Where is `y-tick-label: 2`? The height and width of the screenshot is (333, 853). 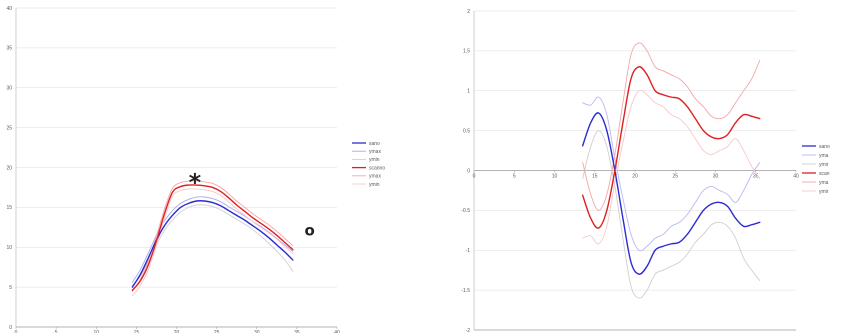
y-tick-label: 2 is located at coordinates (468, 12).